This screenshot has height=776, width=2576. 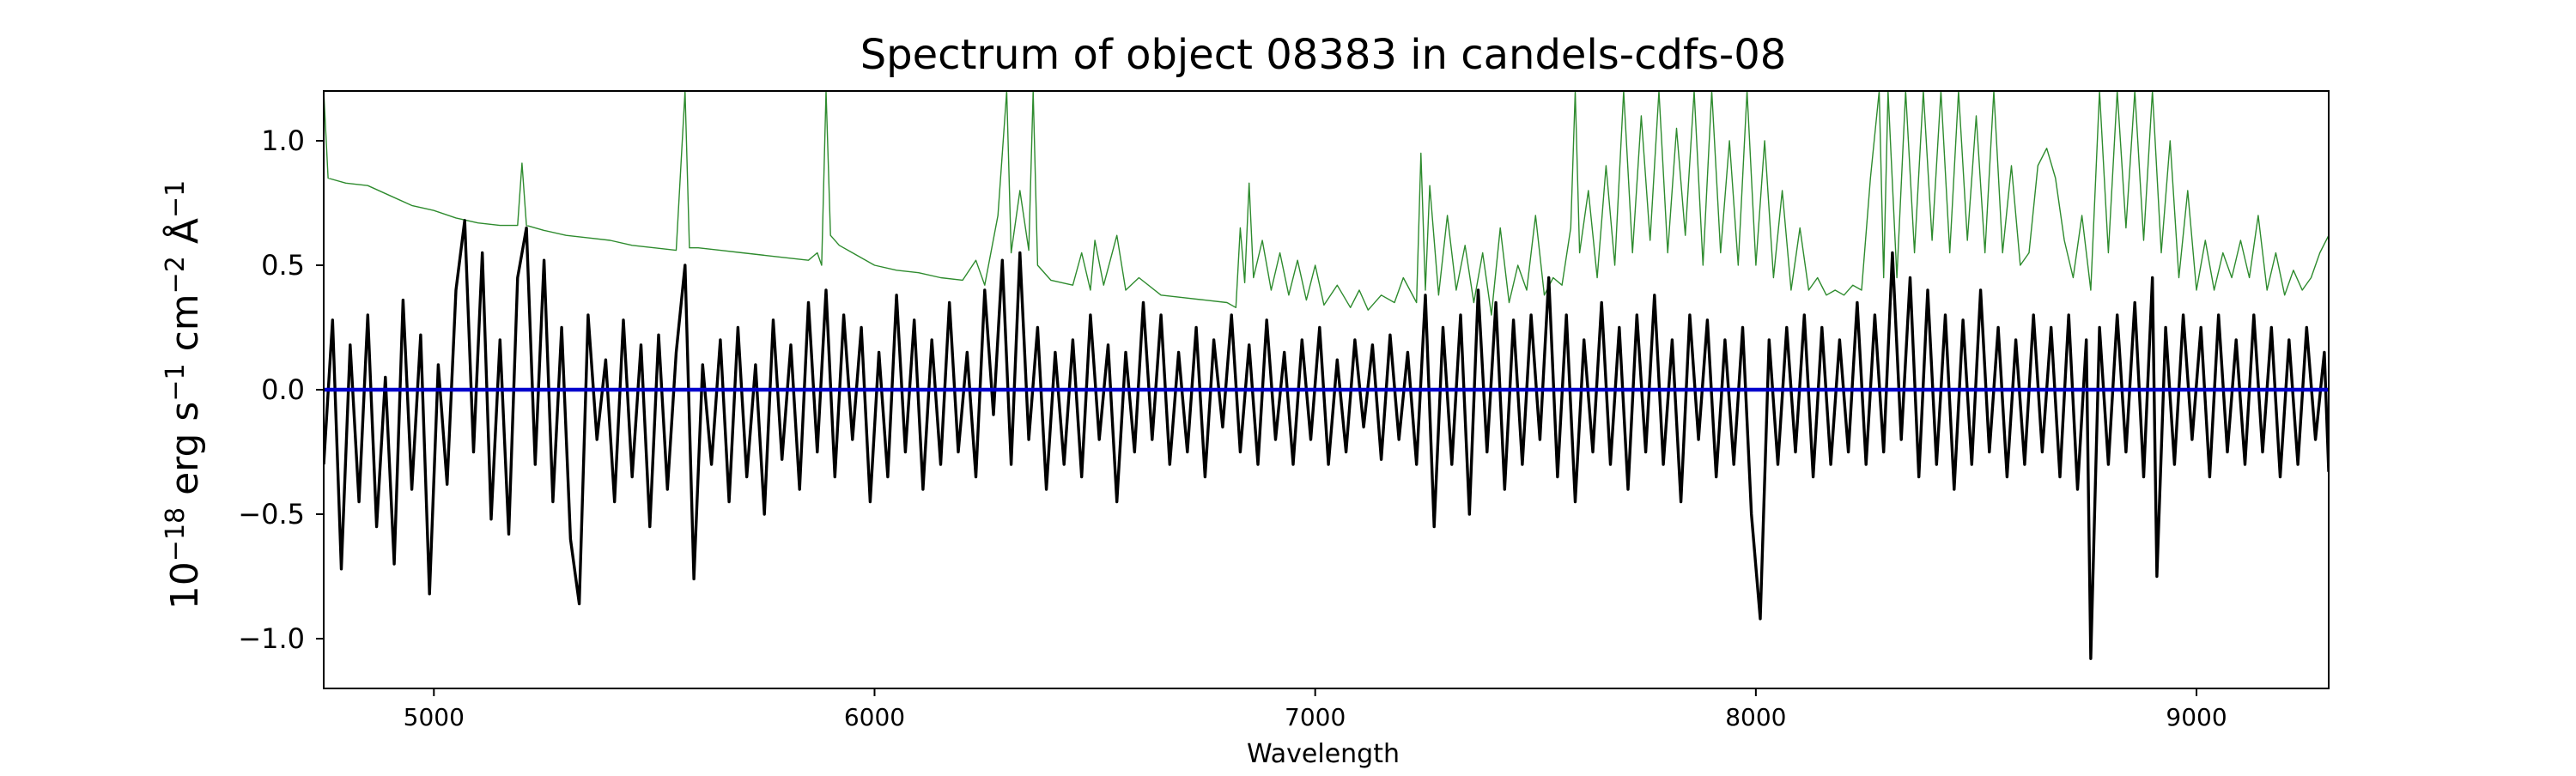 I want to click on y-axis-label-unit1: erg s, so click(x=185, y=454).